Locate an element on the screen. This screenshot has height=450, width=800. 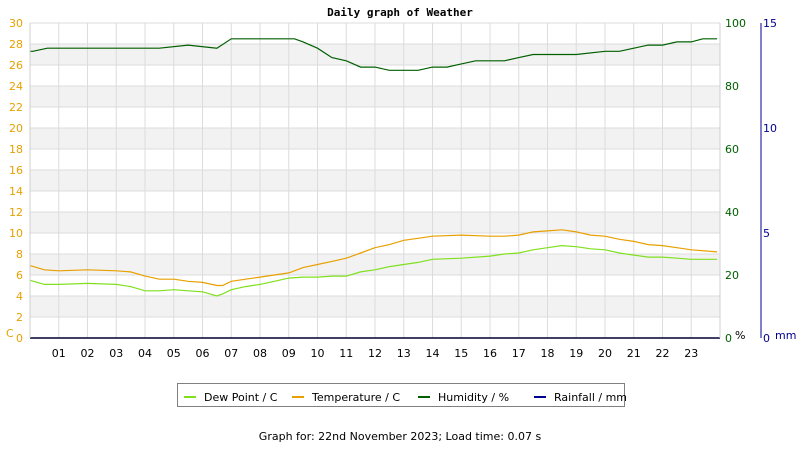
left-tick-label: 4 is located at coordinates (19, 296).